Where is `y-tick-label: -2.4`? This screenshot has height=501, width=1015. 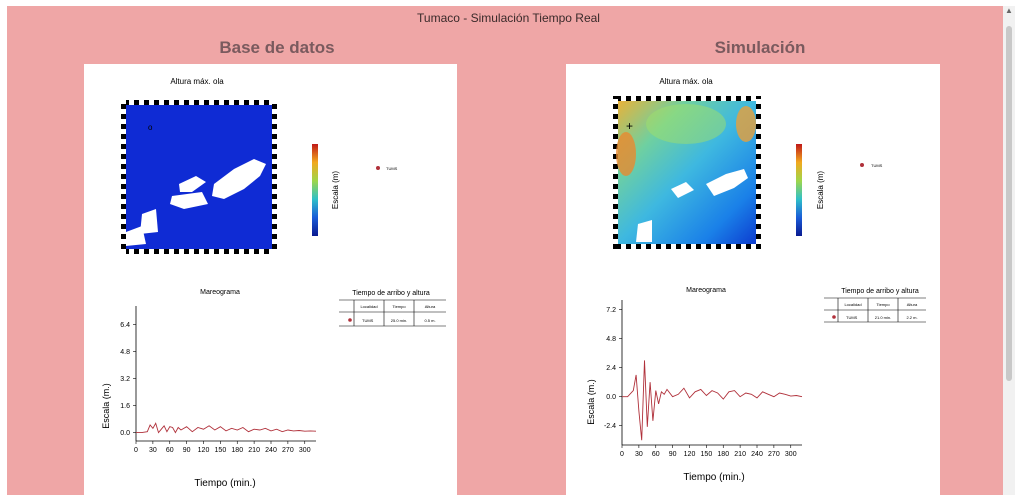 y-tick-label: -2.4 is located at coordinates (610, 426).